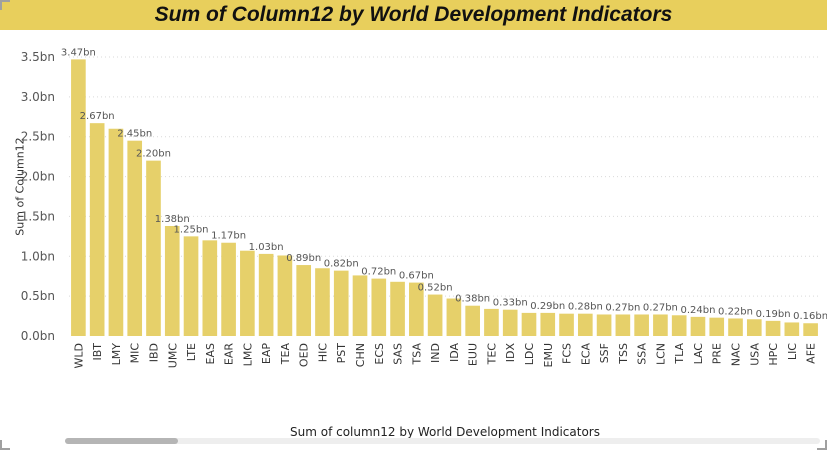 The width and height of the screenshot is (827, 450). What do you see at coordinates (78, 52) in the screenshot?
I see `data-label: 3.47bn` at bounding box center [78, 52].